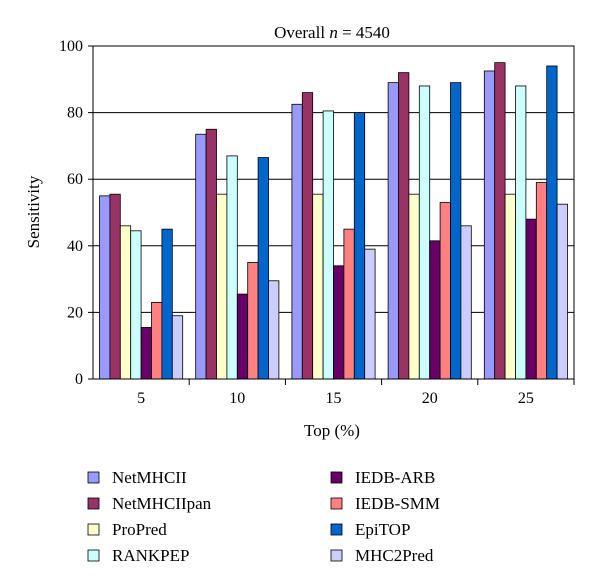 The height and width of the screenshot is (583, 600). What do you see at coordinates (395, 477) in the screenshot?
I see `legend-label: IEDB-ARB` at bounding box center [395, 477].